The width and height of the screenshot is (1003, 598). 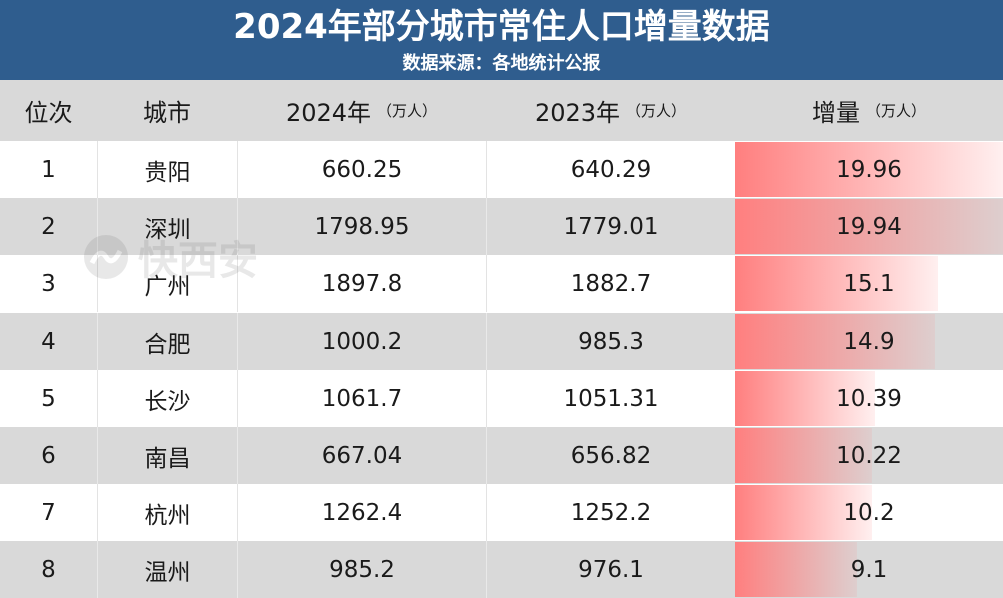 What do you see at coordinates (48, 283) in the screenshot?
I see `rank-cell: 3` at bounding box center [48, 283].